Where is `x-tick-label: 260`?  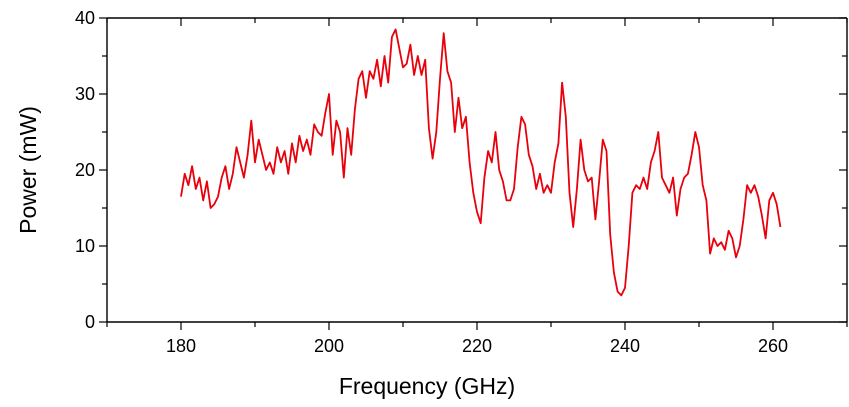
x-tick-label: 260 is located at coordinates (773, 346).